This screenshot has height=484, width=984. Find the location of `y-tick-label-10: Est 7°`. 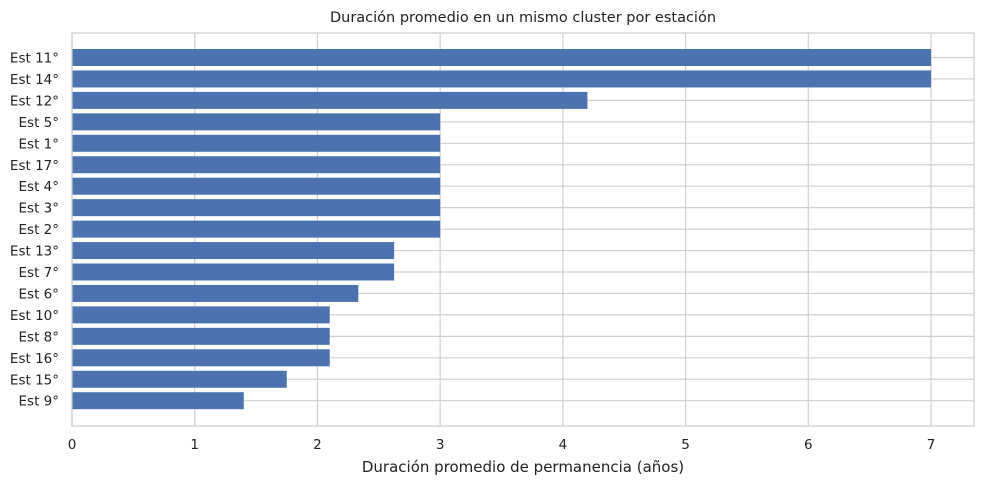

y-tick-label-10: Est 7° is located at coordinates (39, 273).